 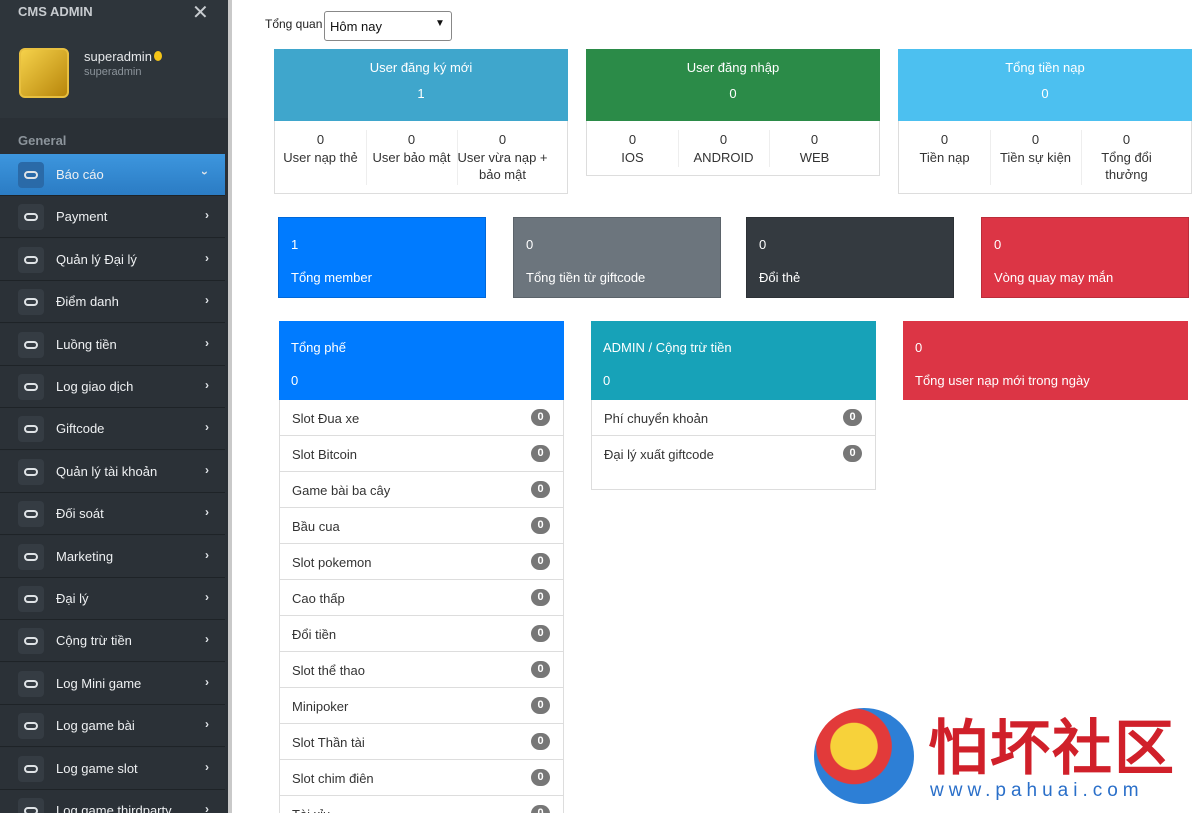 What do you see at coordinates (421, 562) in the screenshot?
I see `list-item: Slot pokemon 0` at bounding box center [421, 562].